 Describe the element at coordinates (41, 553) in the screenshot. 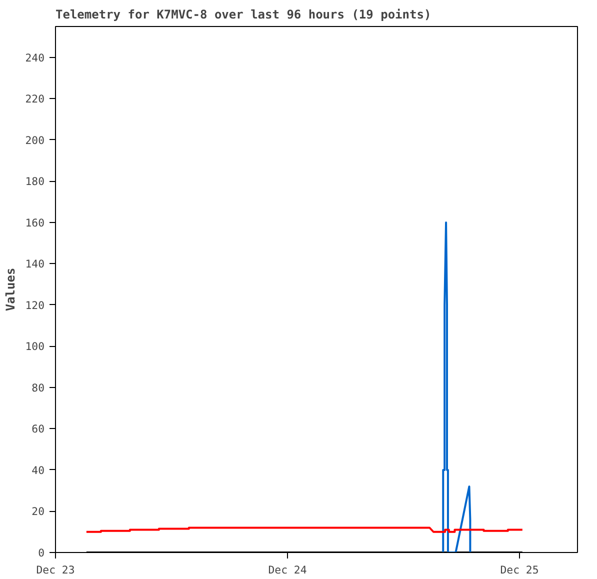

I see `y-tick-label: 0` at that location.